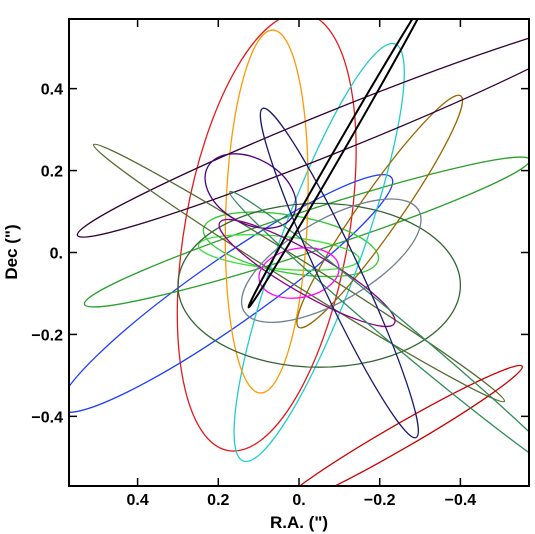 This screenshot has height=534, width=535. Describe the element at coordinates (218, 500) in the screenshot. I see `x-tick-label: 0.2` at that location.